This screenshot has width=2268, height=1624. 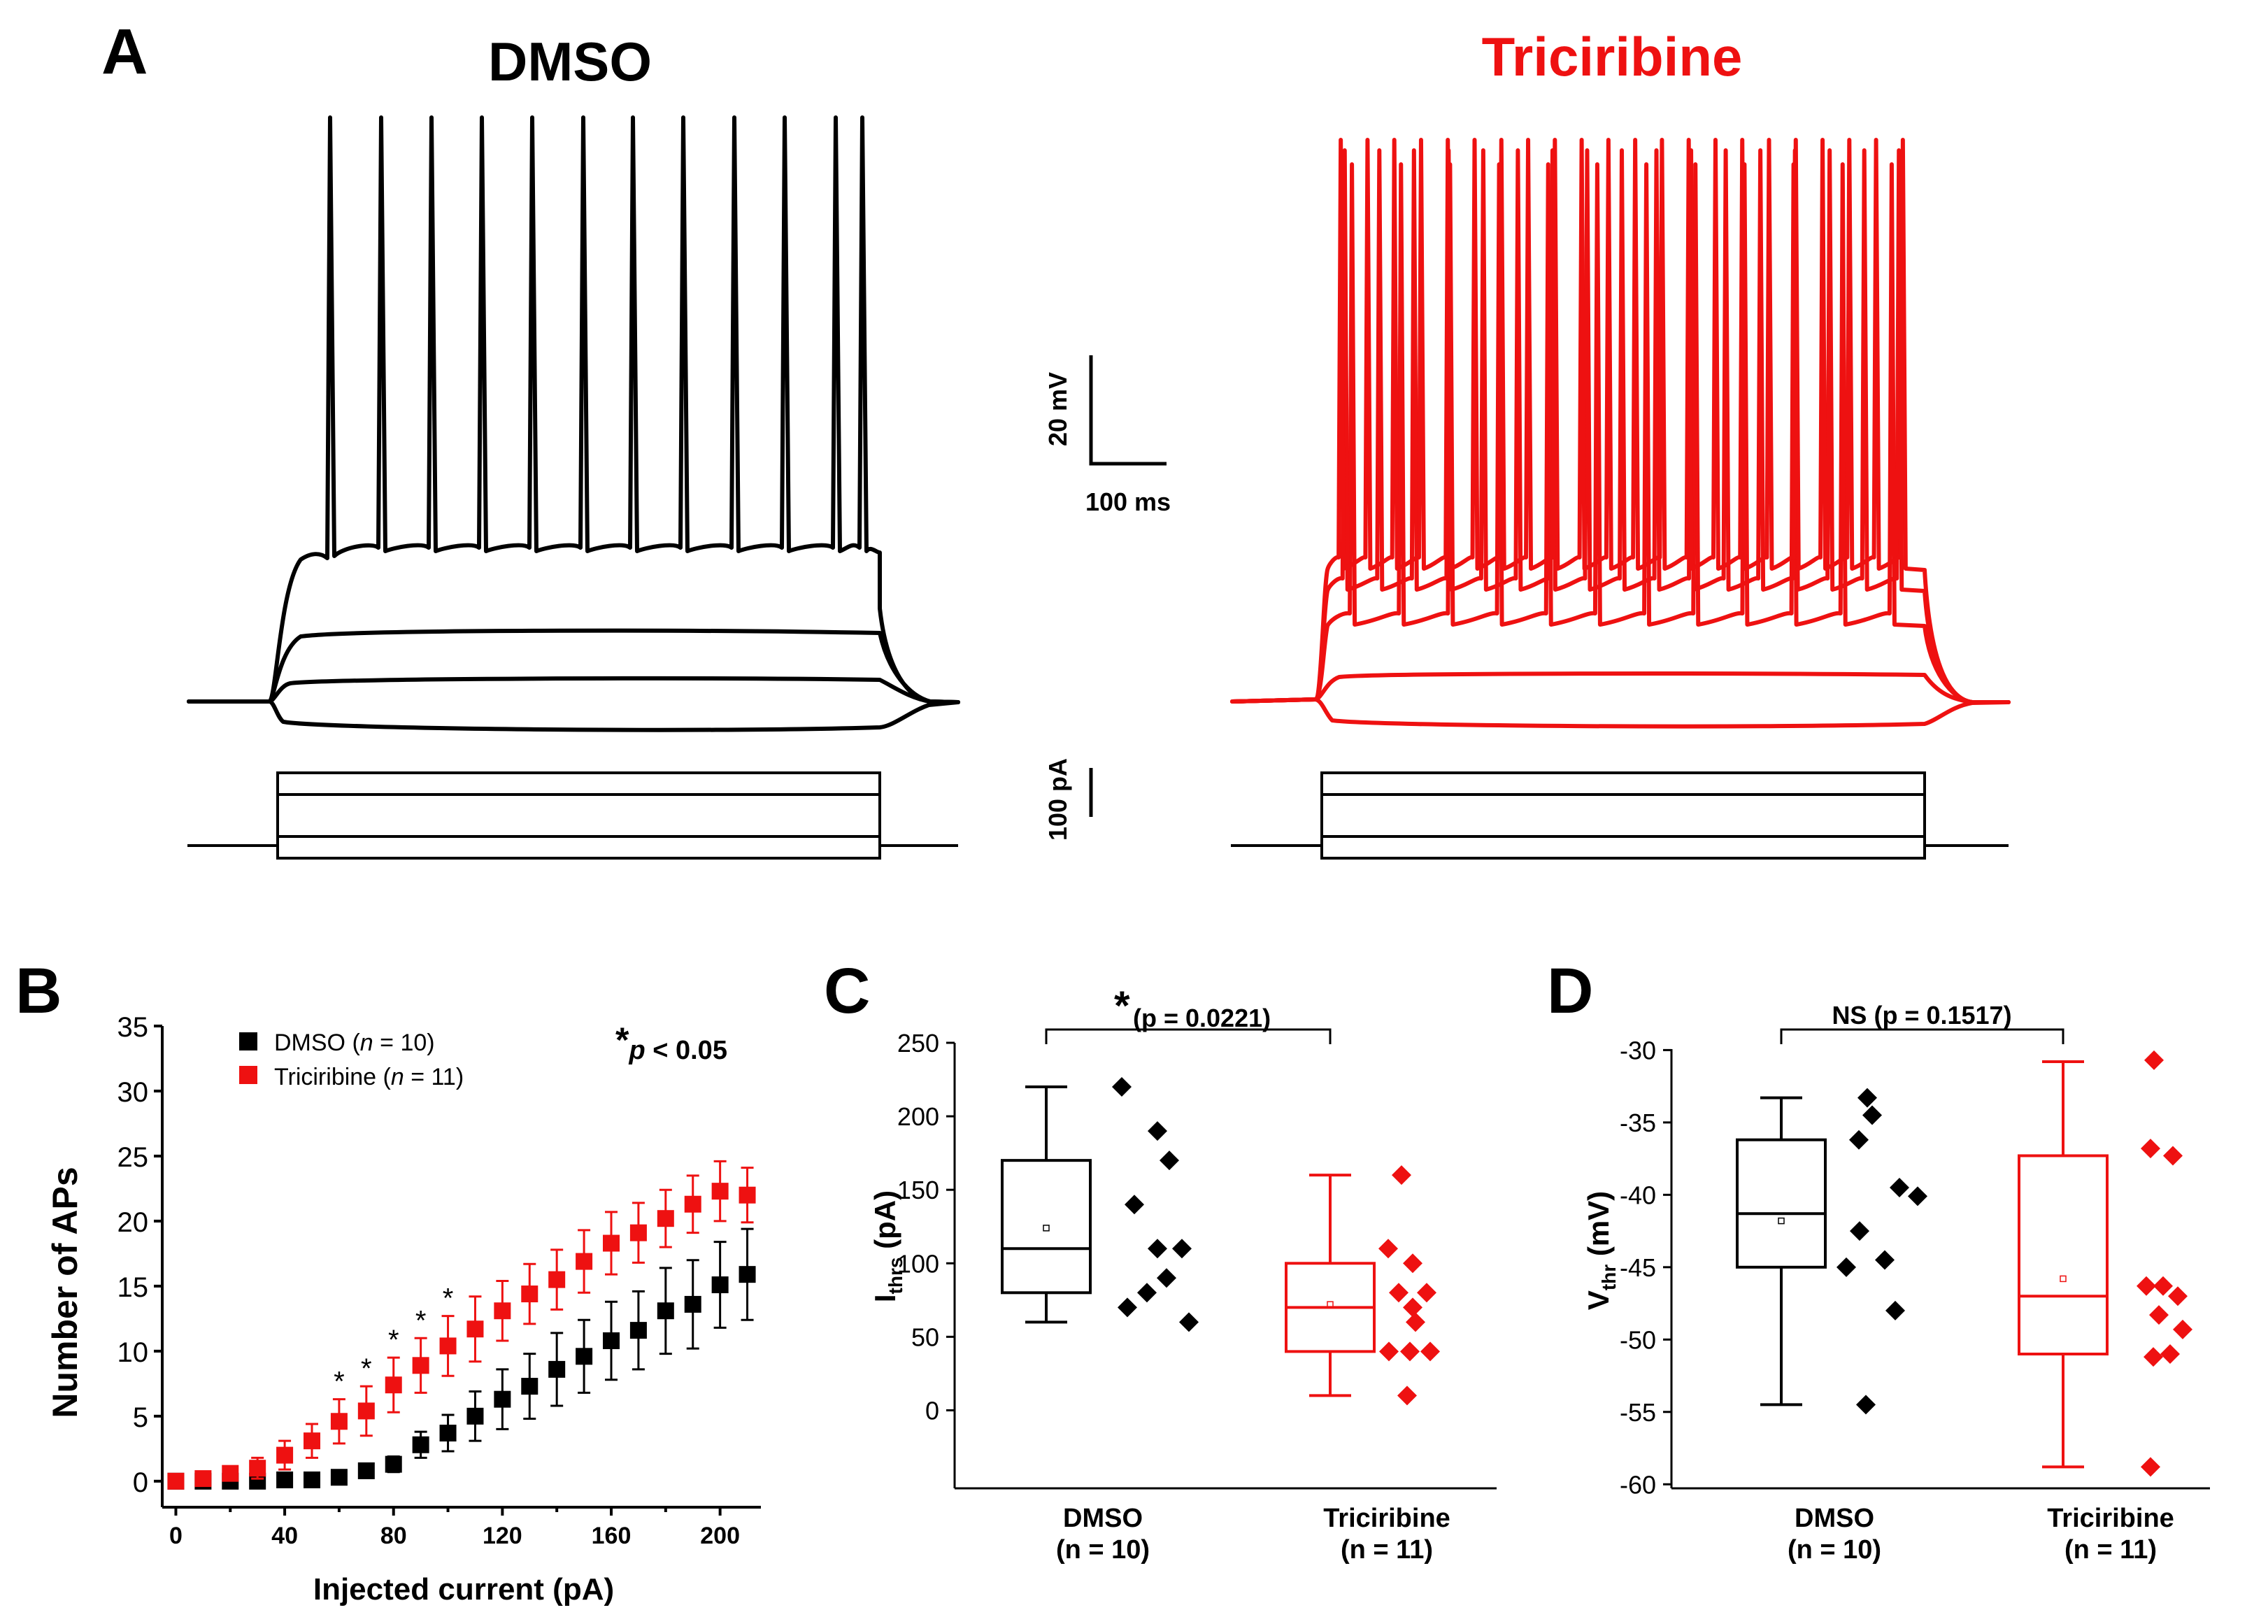 What do you see at coordinates (918, 1043) in the screenshot?
I see `ytick-label: 250` at bounding box center [918, 1043].